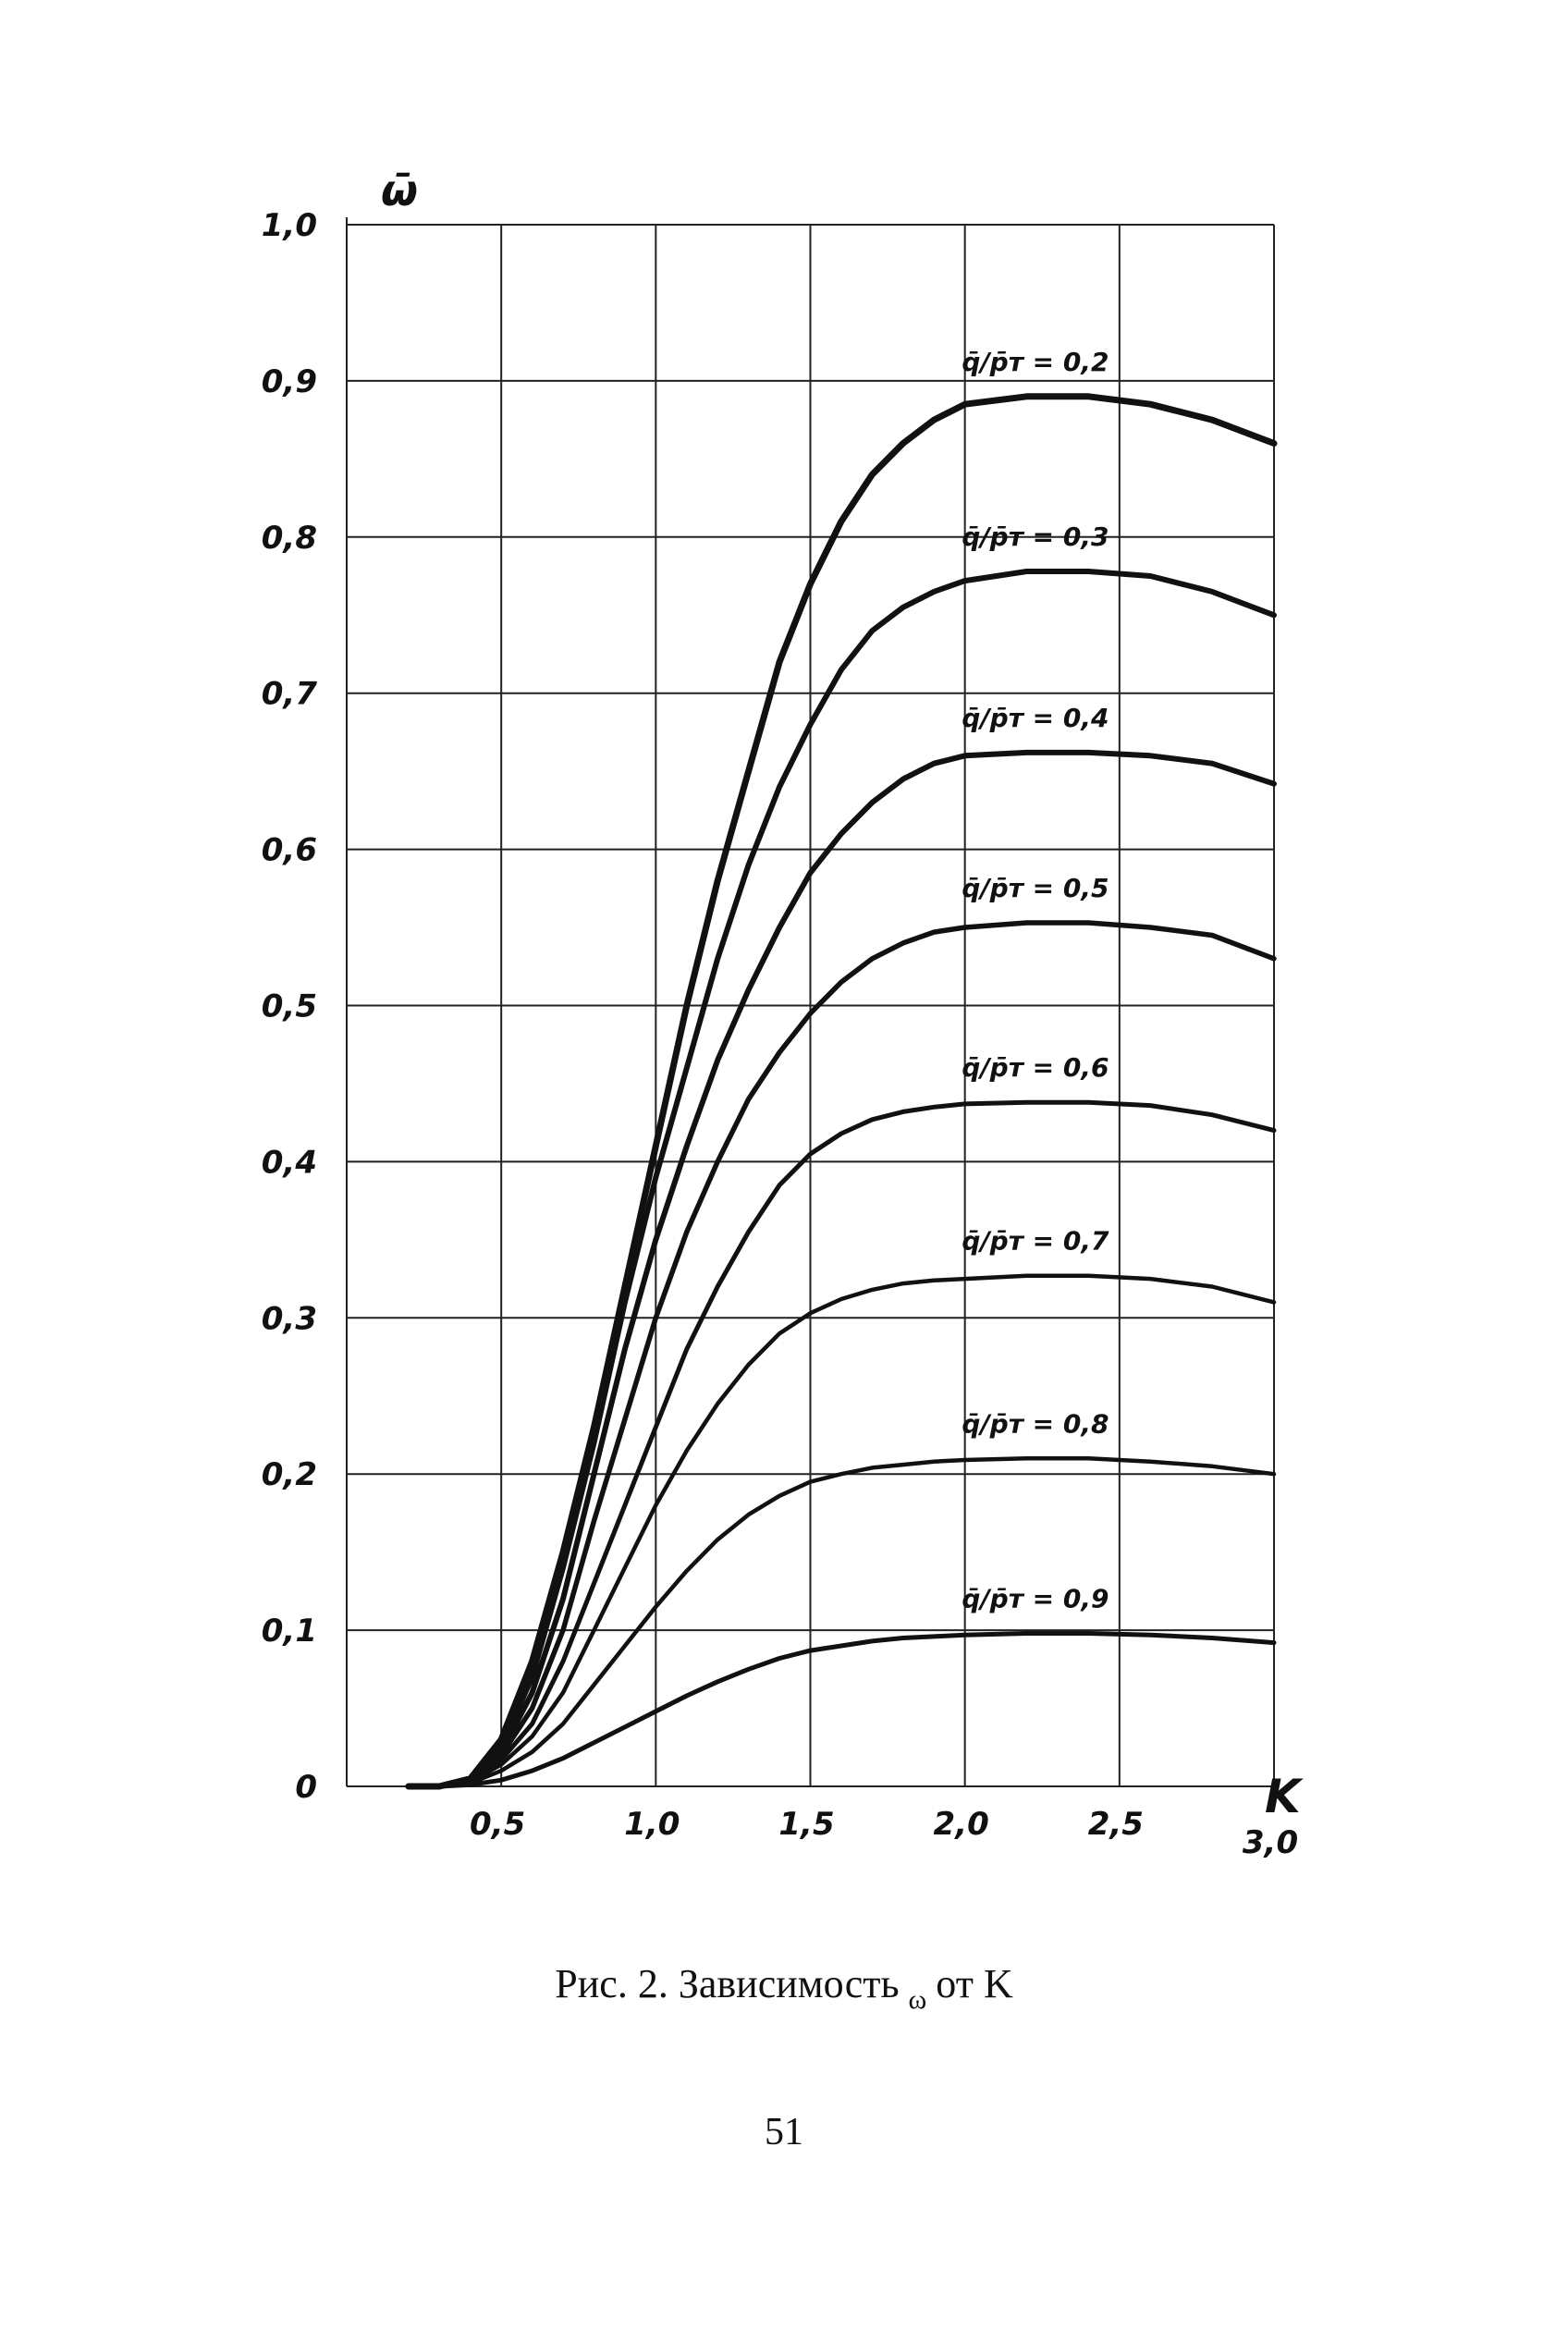  I want to click on y-tick-label: 0,1, so click(290, 1631).